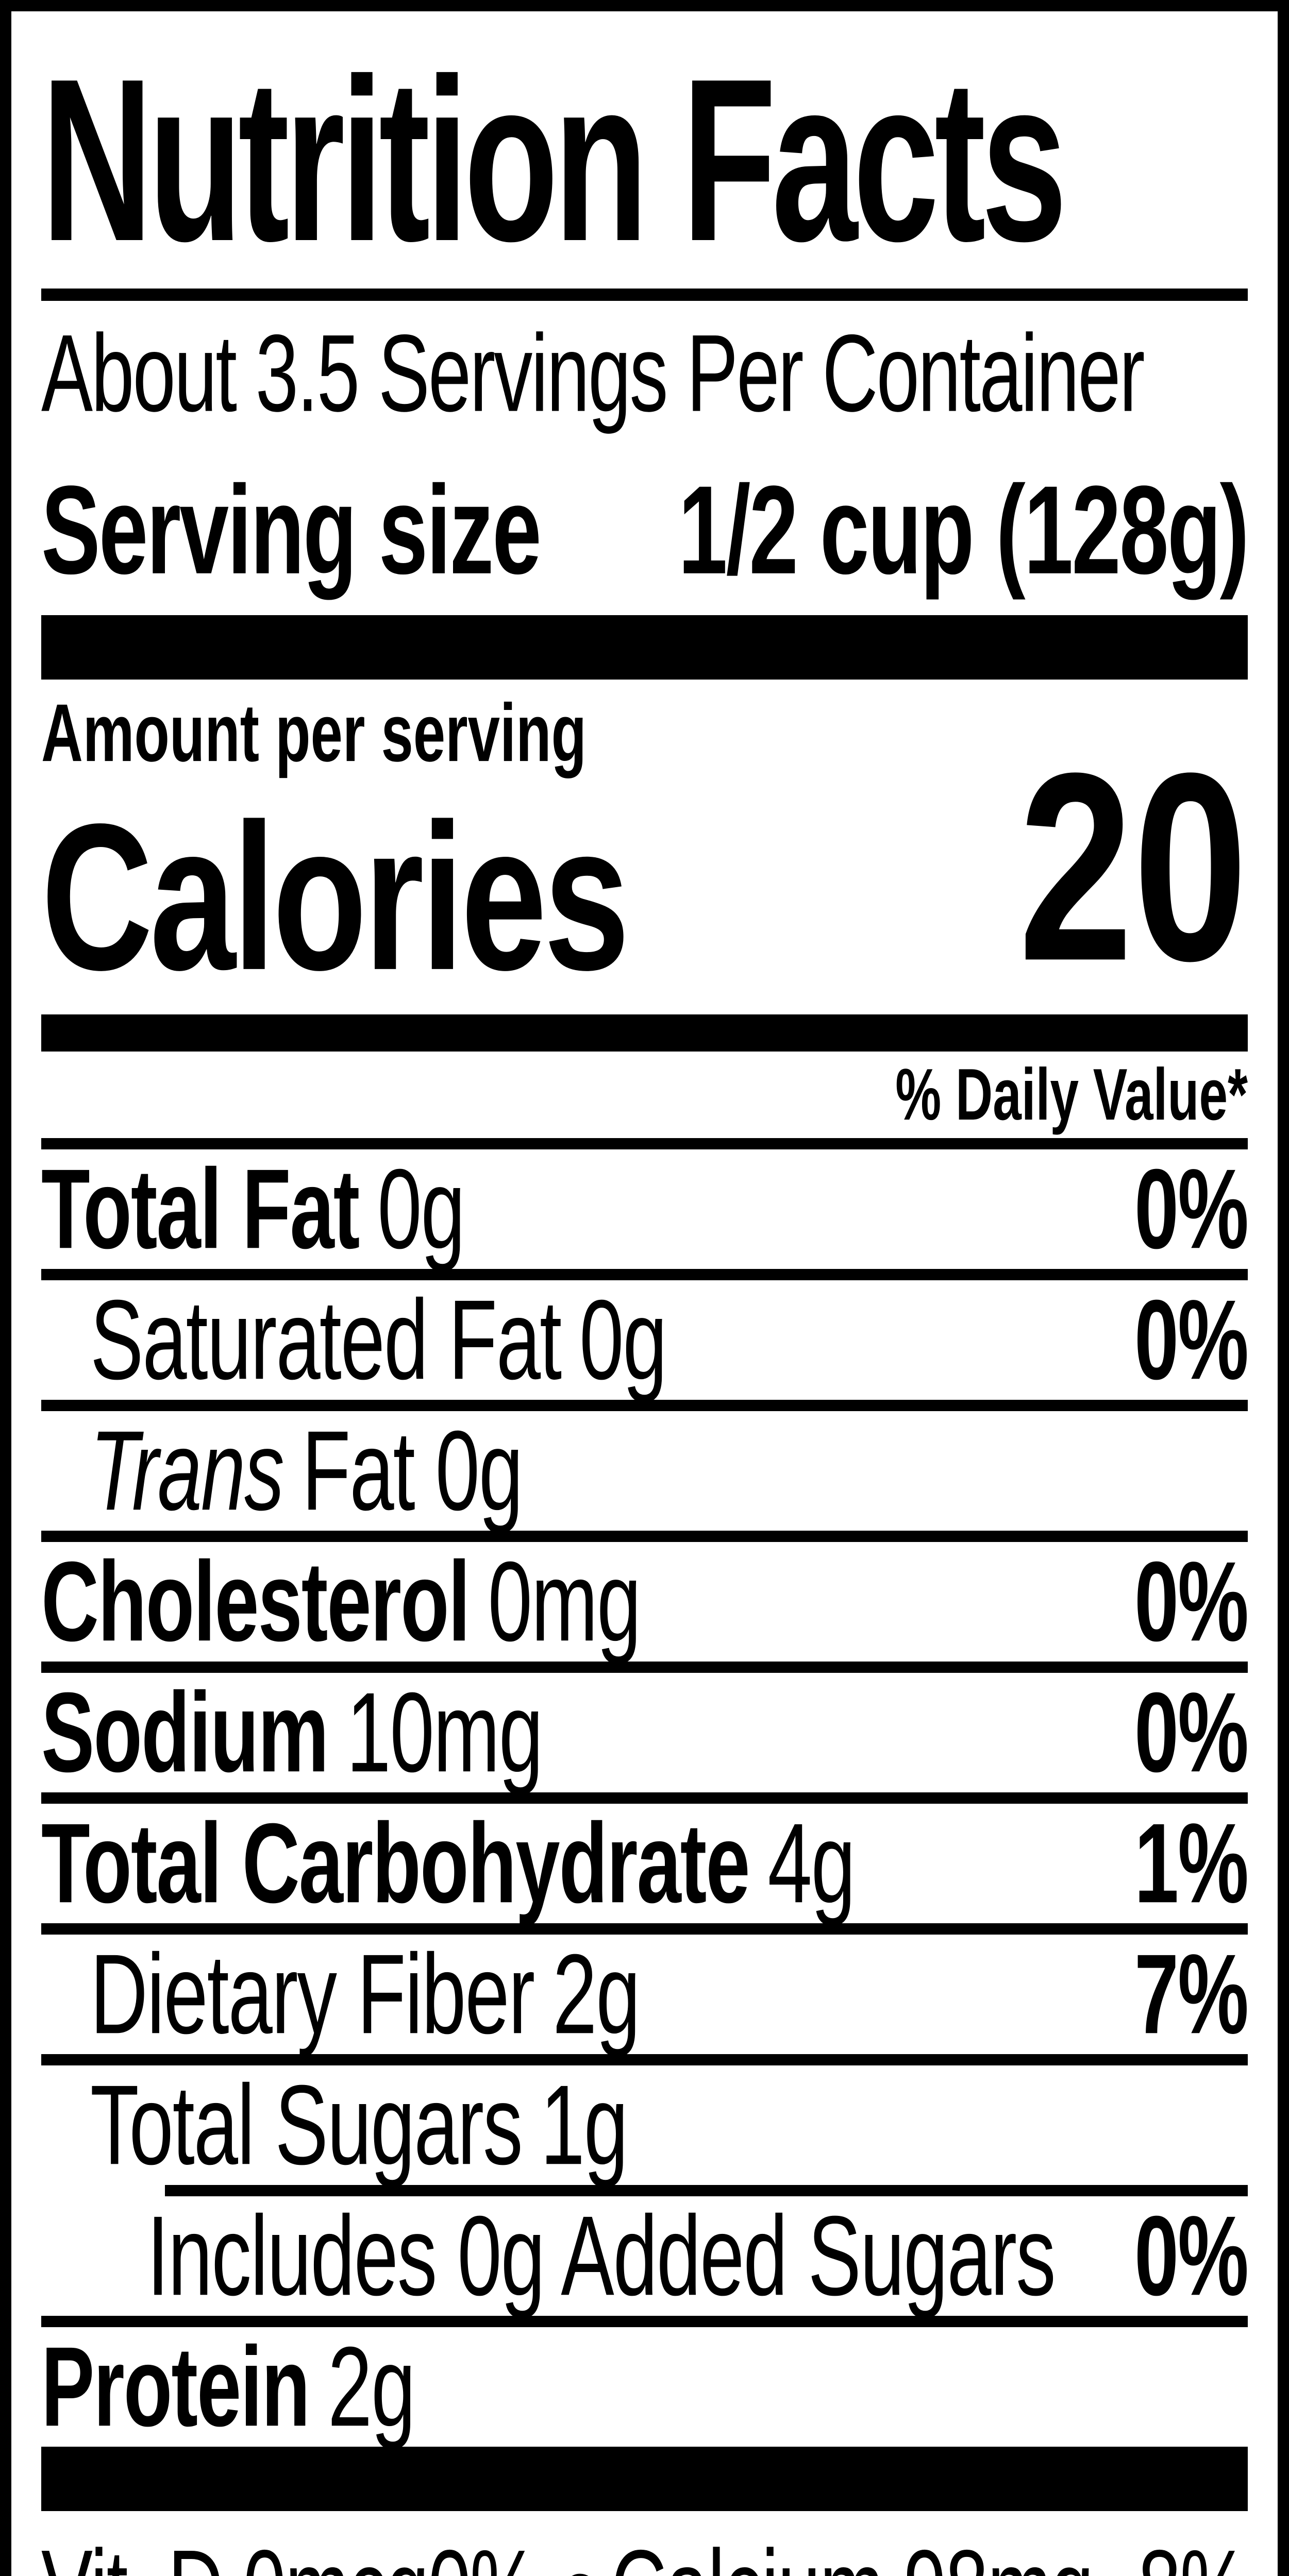 The width and height of the screenshot is (1289, 2576). Describe the element at coordinates (593, 372) in the screenshot. I see `servings-per-container: About 3.5 Servings Per Container` at that location.